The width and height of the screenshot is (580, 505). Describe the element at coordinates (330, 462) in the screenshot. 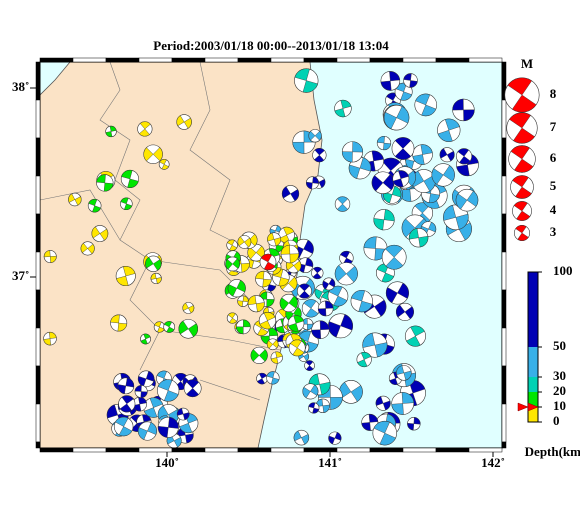

I see `lon-tick-label: 141˚` at that location.